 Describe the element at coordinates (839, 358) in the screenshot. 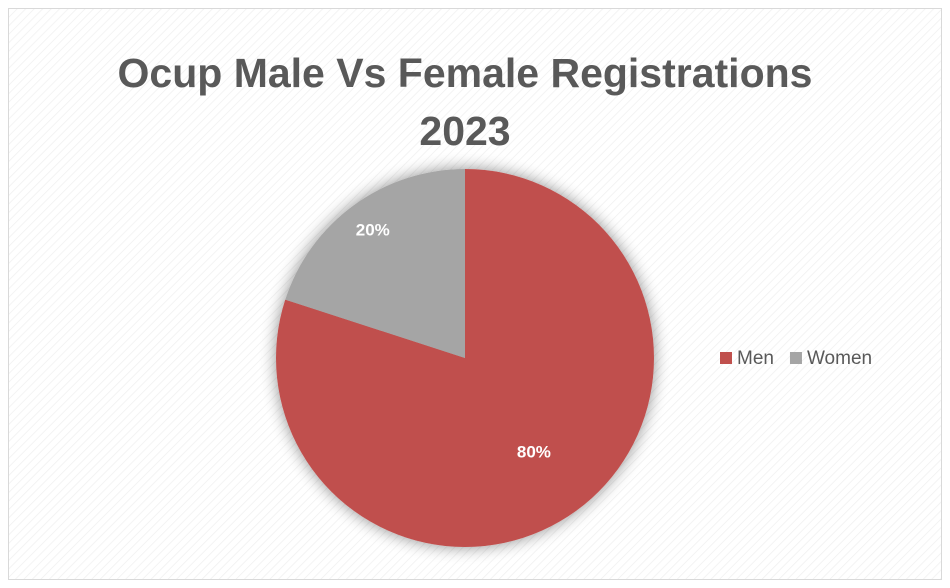

I see `legend-label: Women` at that location.